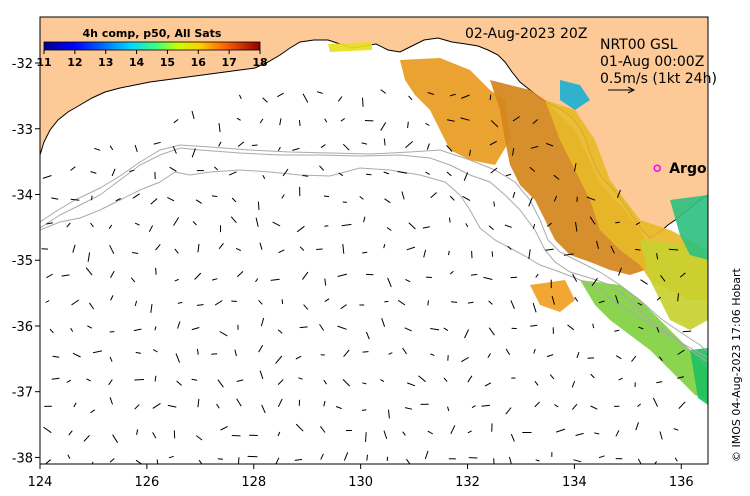  Describe the element at coordinates (736, 365) in the screenshot. I see `credit-text: © IMOS 04-Aug-2023 17:06 Hobart` at that location.